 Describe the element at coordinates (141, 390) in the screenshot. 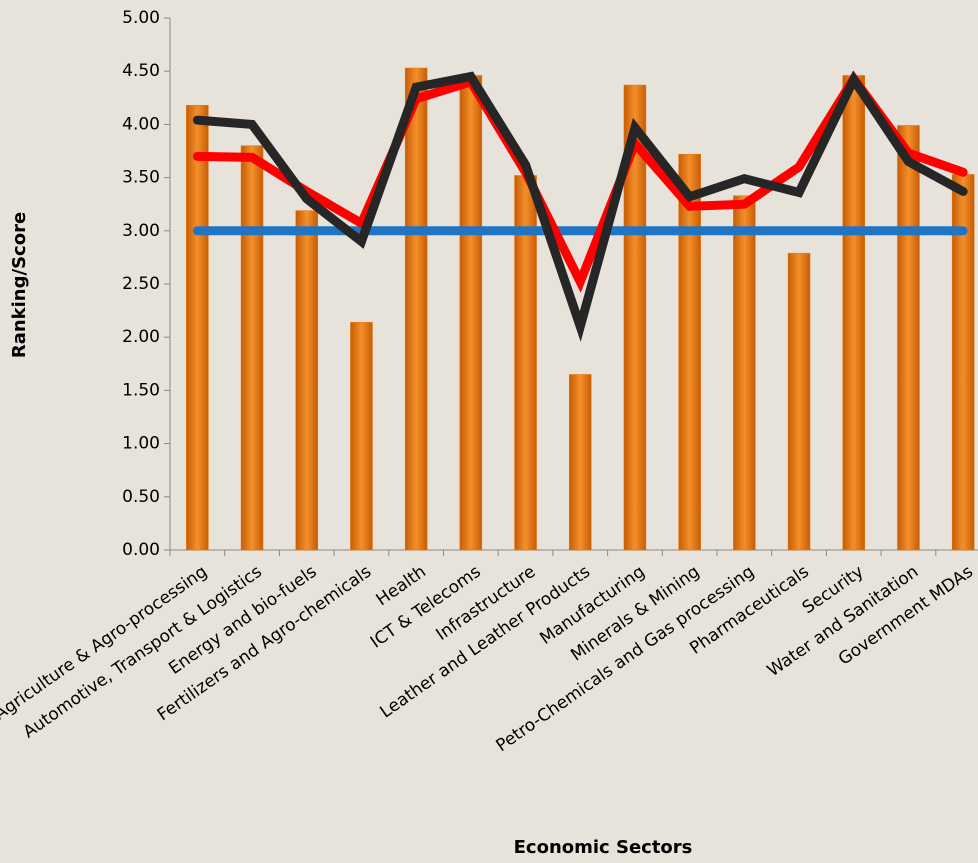

I see `y-tick-label: 1.50` at that location.